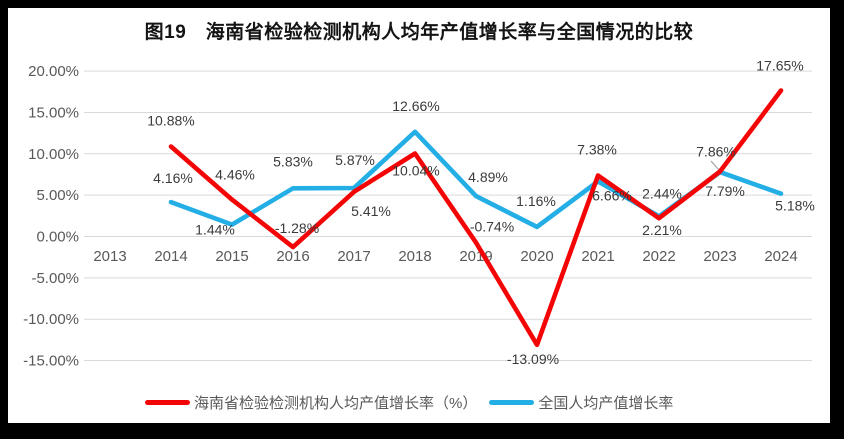  What do you see at coordinates (662, 193) in the screenshot?
I see `data-label-national-2022: 2.44%` at bounding box center [662, 193].